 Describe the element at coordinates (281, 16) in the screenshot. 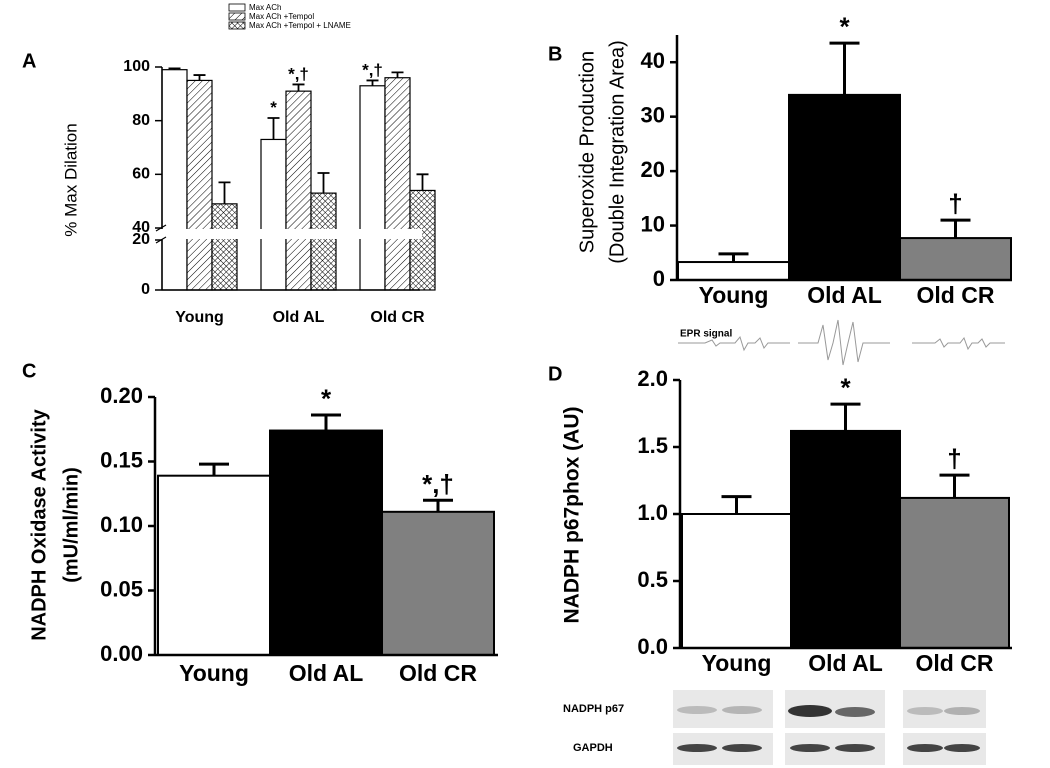

I see `legend-label: Max ACh +Tempol` at that location.